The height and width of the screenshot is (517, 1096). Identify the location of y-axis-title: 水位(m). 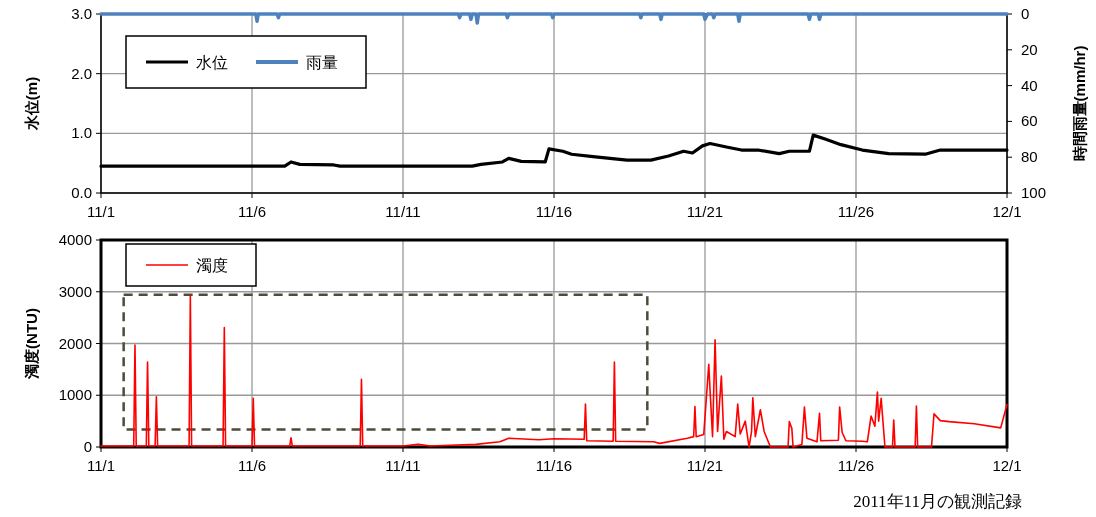
(31, 104).